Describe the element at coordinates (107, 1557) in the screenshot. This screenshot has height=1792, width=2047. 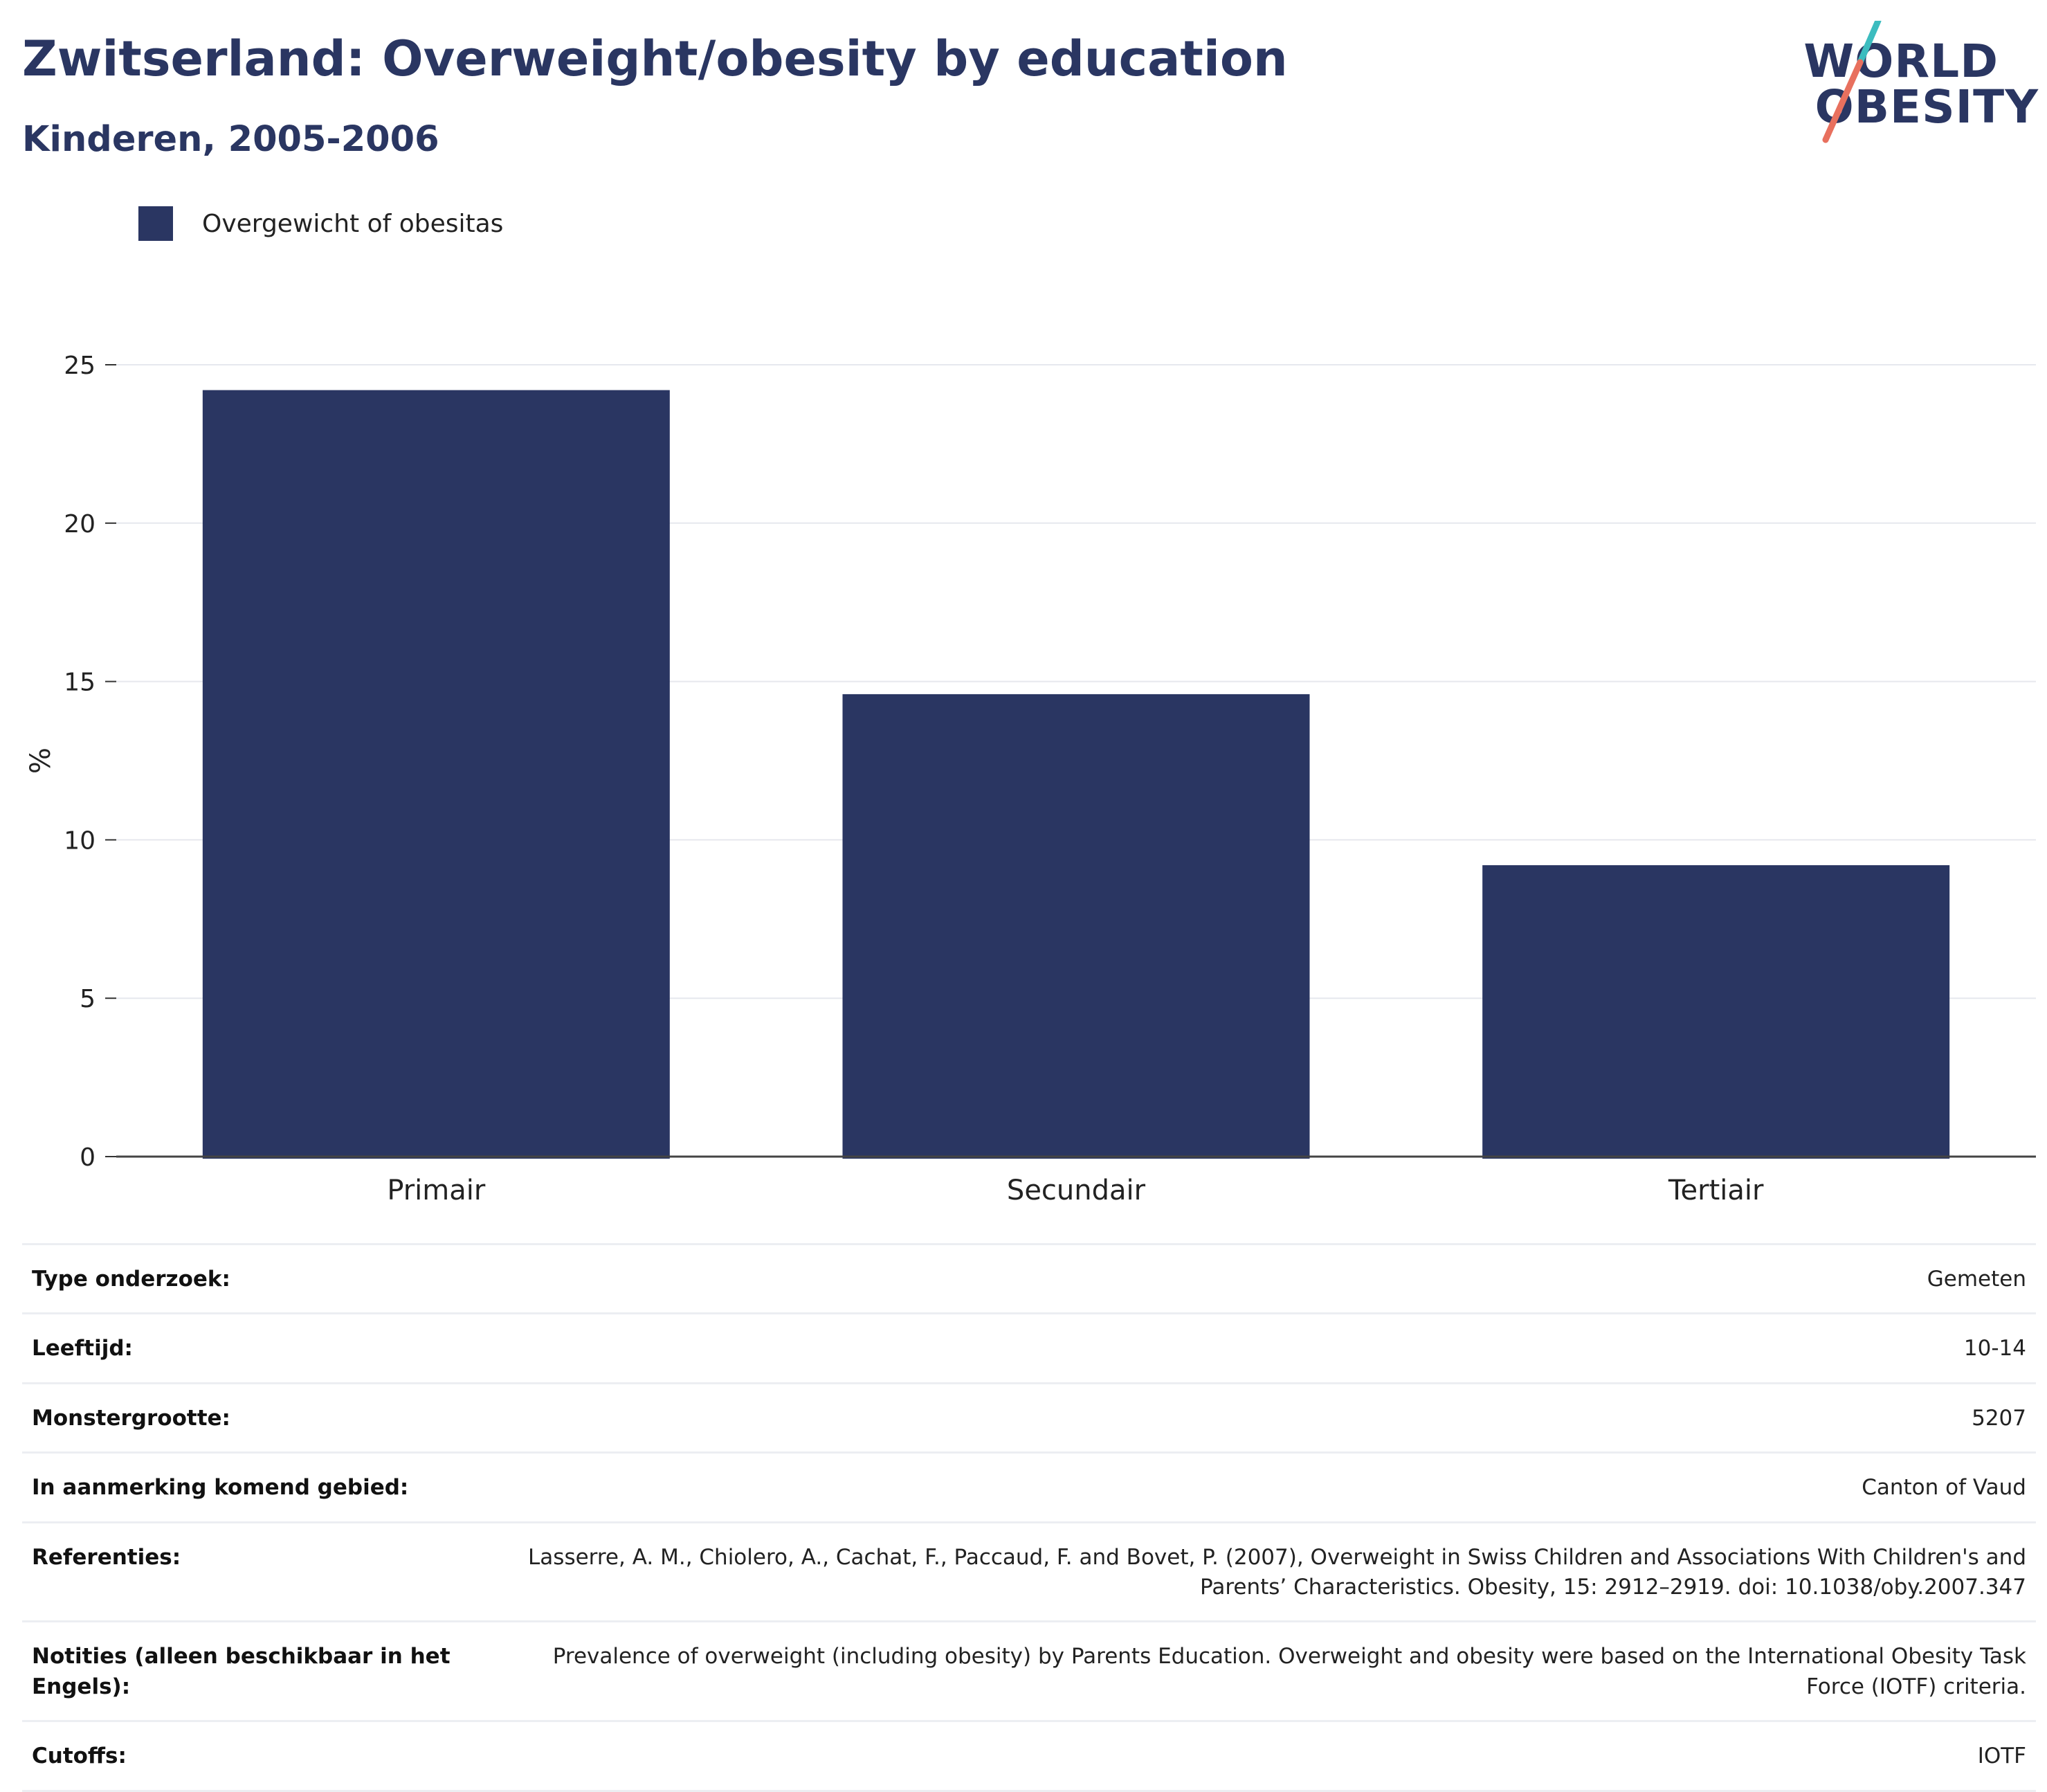
I see `metadata-key: Referenties:` at that location.